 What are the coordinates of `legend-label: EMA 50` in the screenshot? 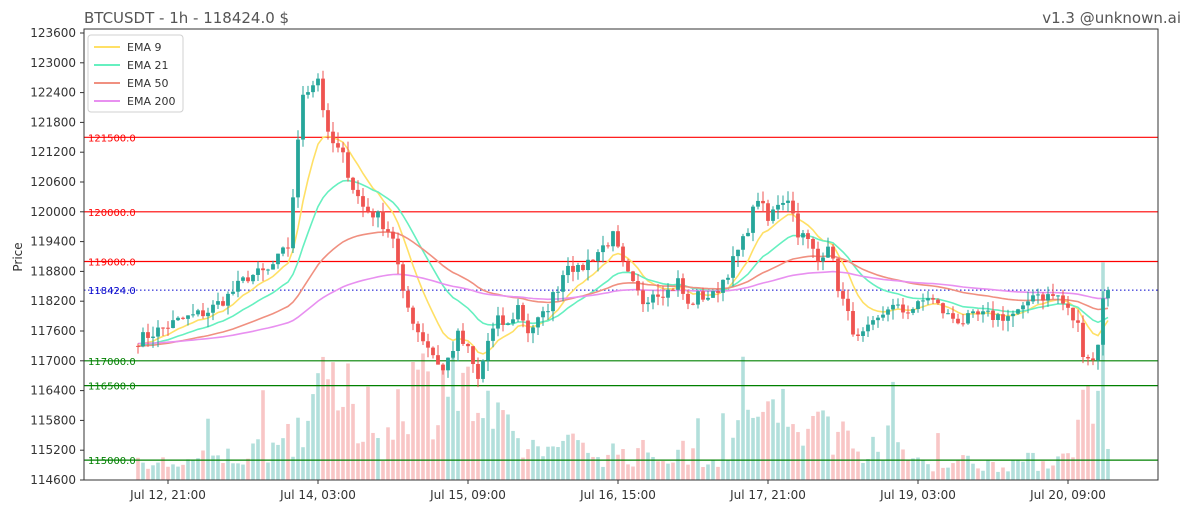 It's located at (147, 83).